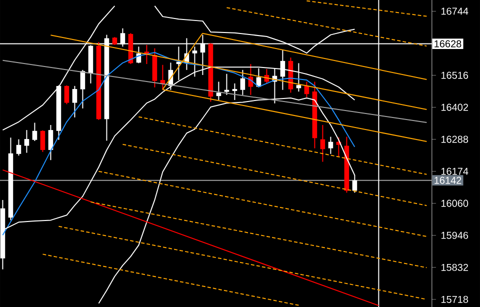 The height and width of the screenshot is (307, 480). I want to click on y-tick-label: 16060, so click(454, 203).